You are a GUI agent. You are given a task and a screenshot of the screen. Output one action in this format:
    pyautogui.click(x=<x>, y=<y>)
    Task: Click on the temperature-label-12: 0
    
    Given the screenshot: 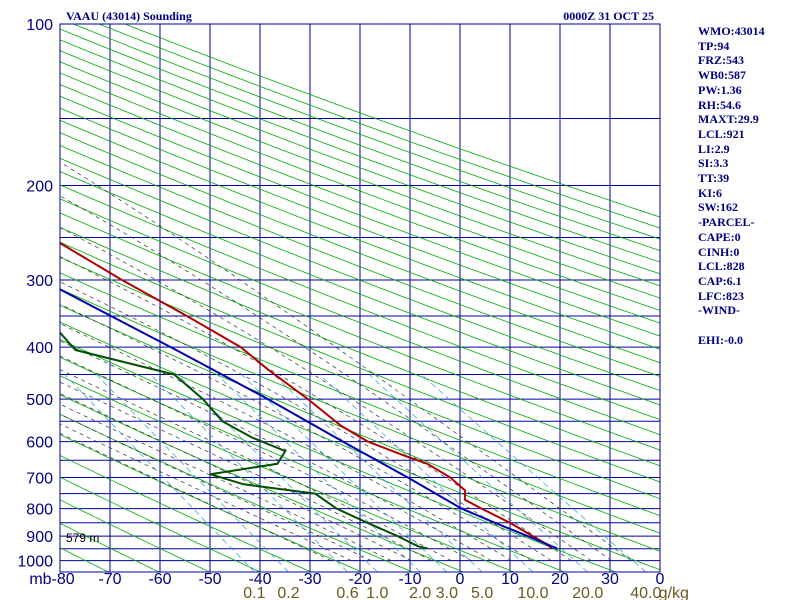 What is the action you would take?
    pyautogui.click(x=660, y=579)
    